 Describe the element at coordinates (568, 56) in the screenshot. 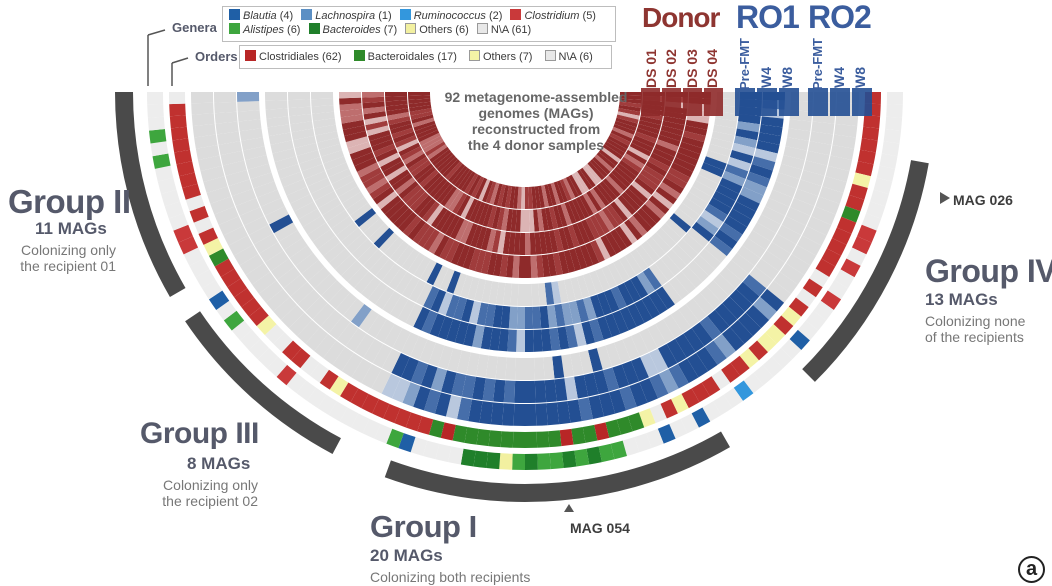

I see `legend-item-orders-na: N\A (6)` at that location.